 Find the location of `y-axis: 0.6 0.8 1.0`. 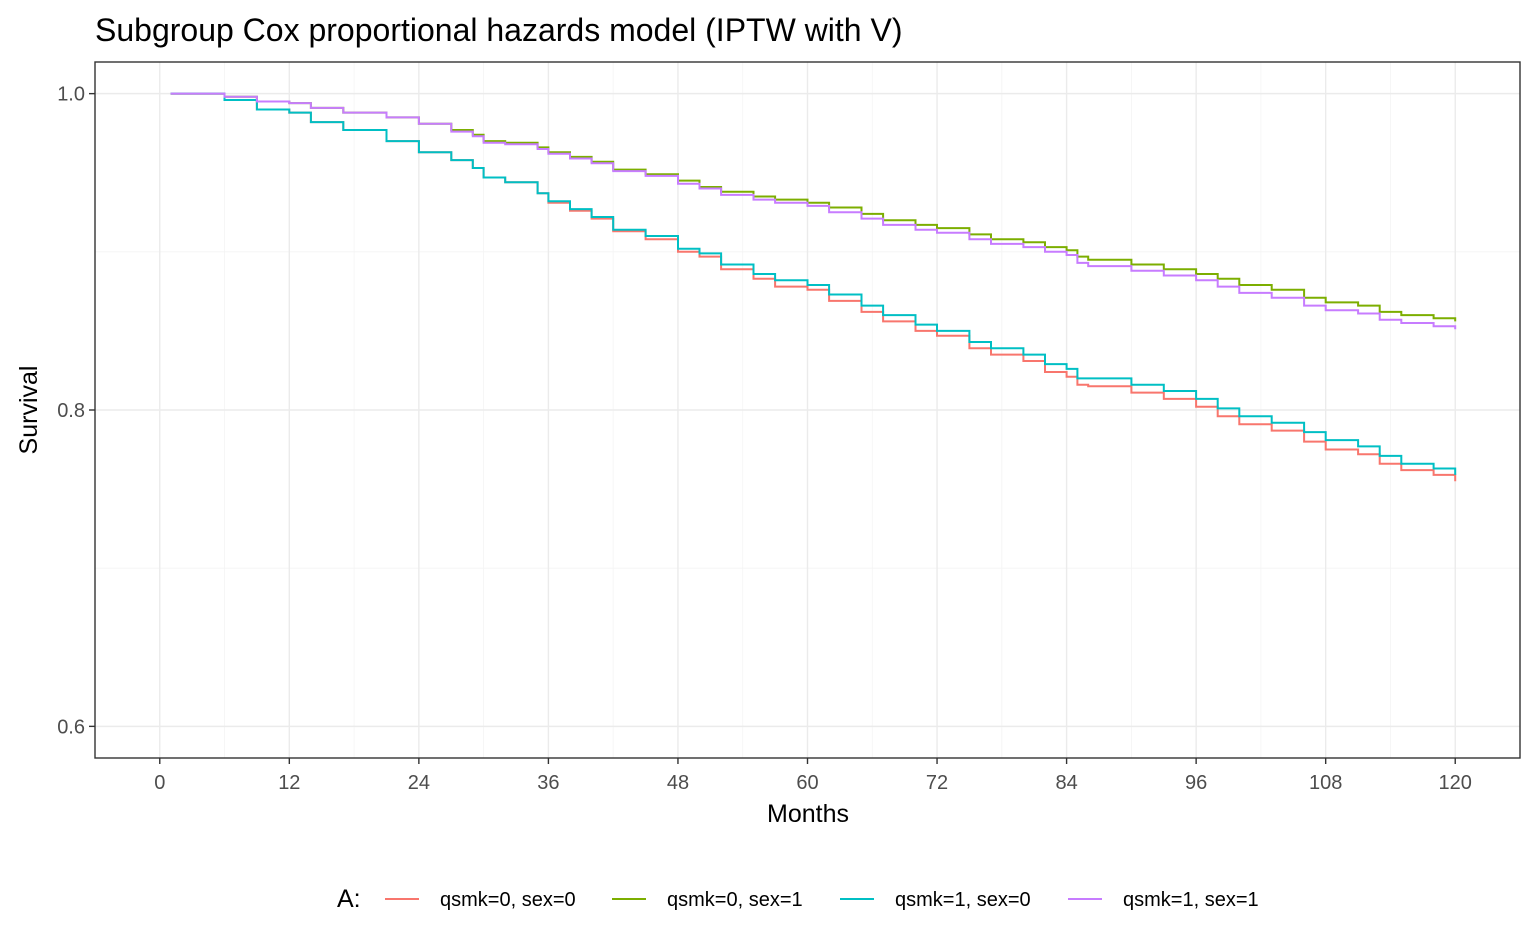

y-axis: 0.6 0.8 1.0 is located at coordinates (76, 411).